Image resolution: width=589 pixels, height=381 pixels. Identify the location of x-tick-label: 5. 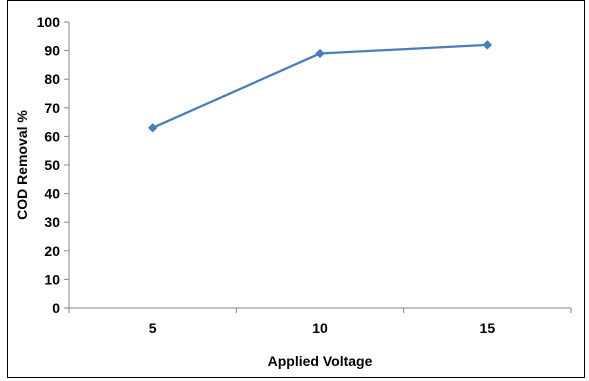
(153, 328).